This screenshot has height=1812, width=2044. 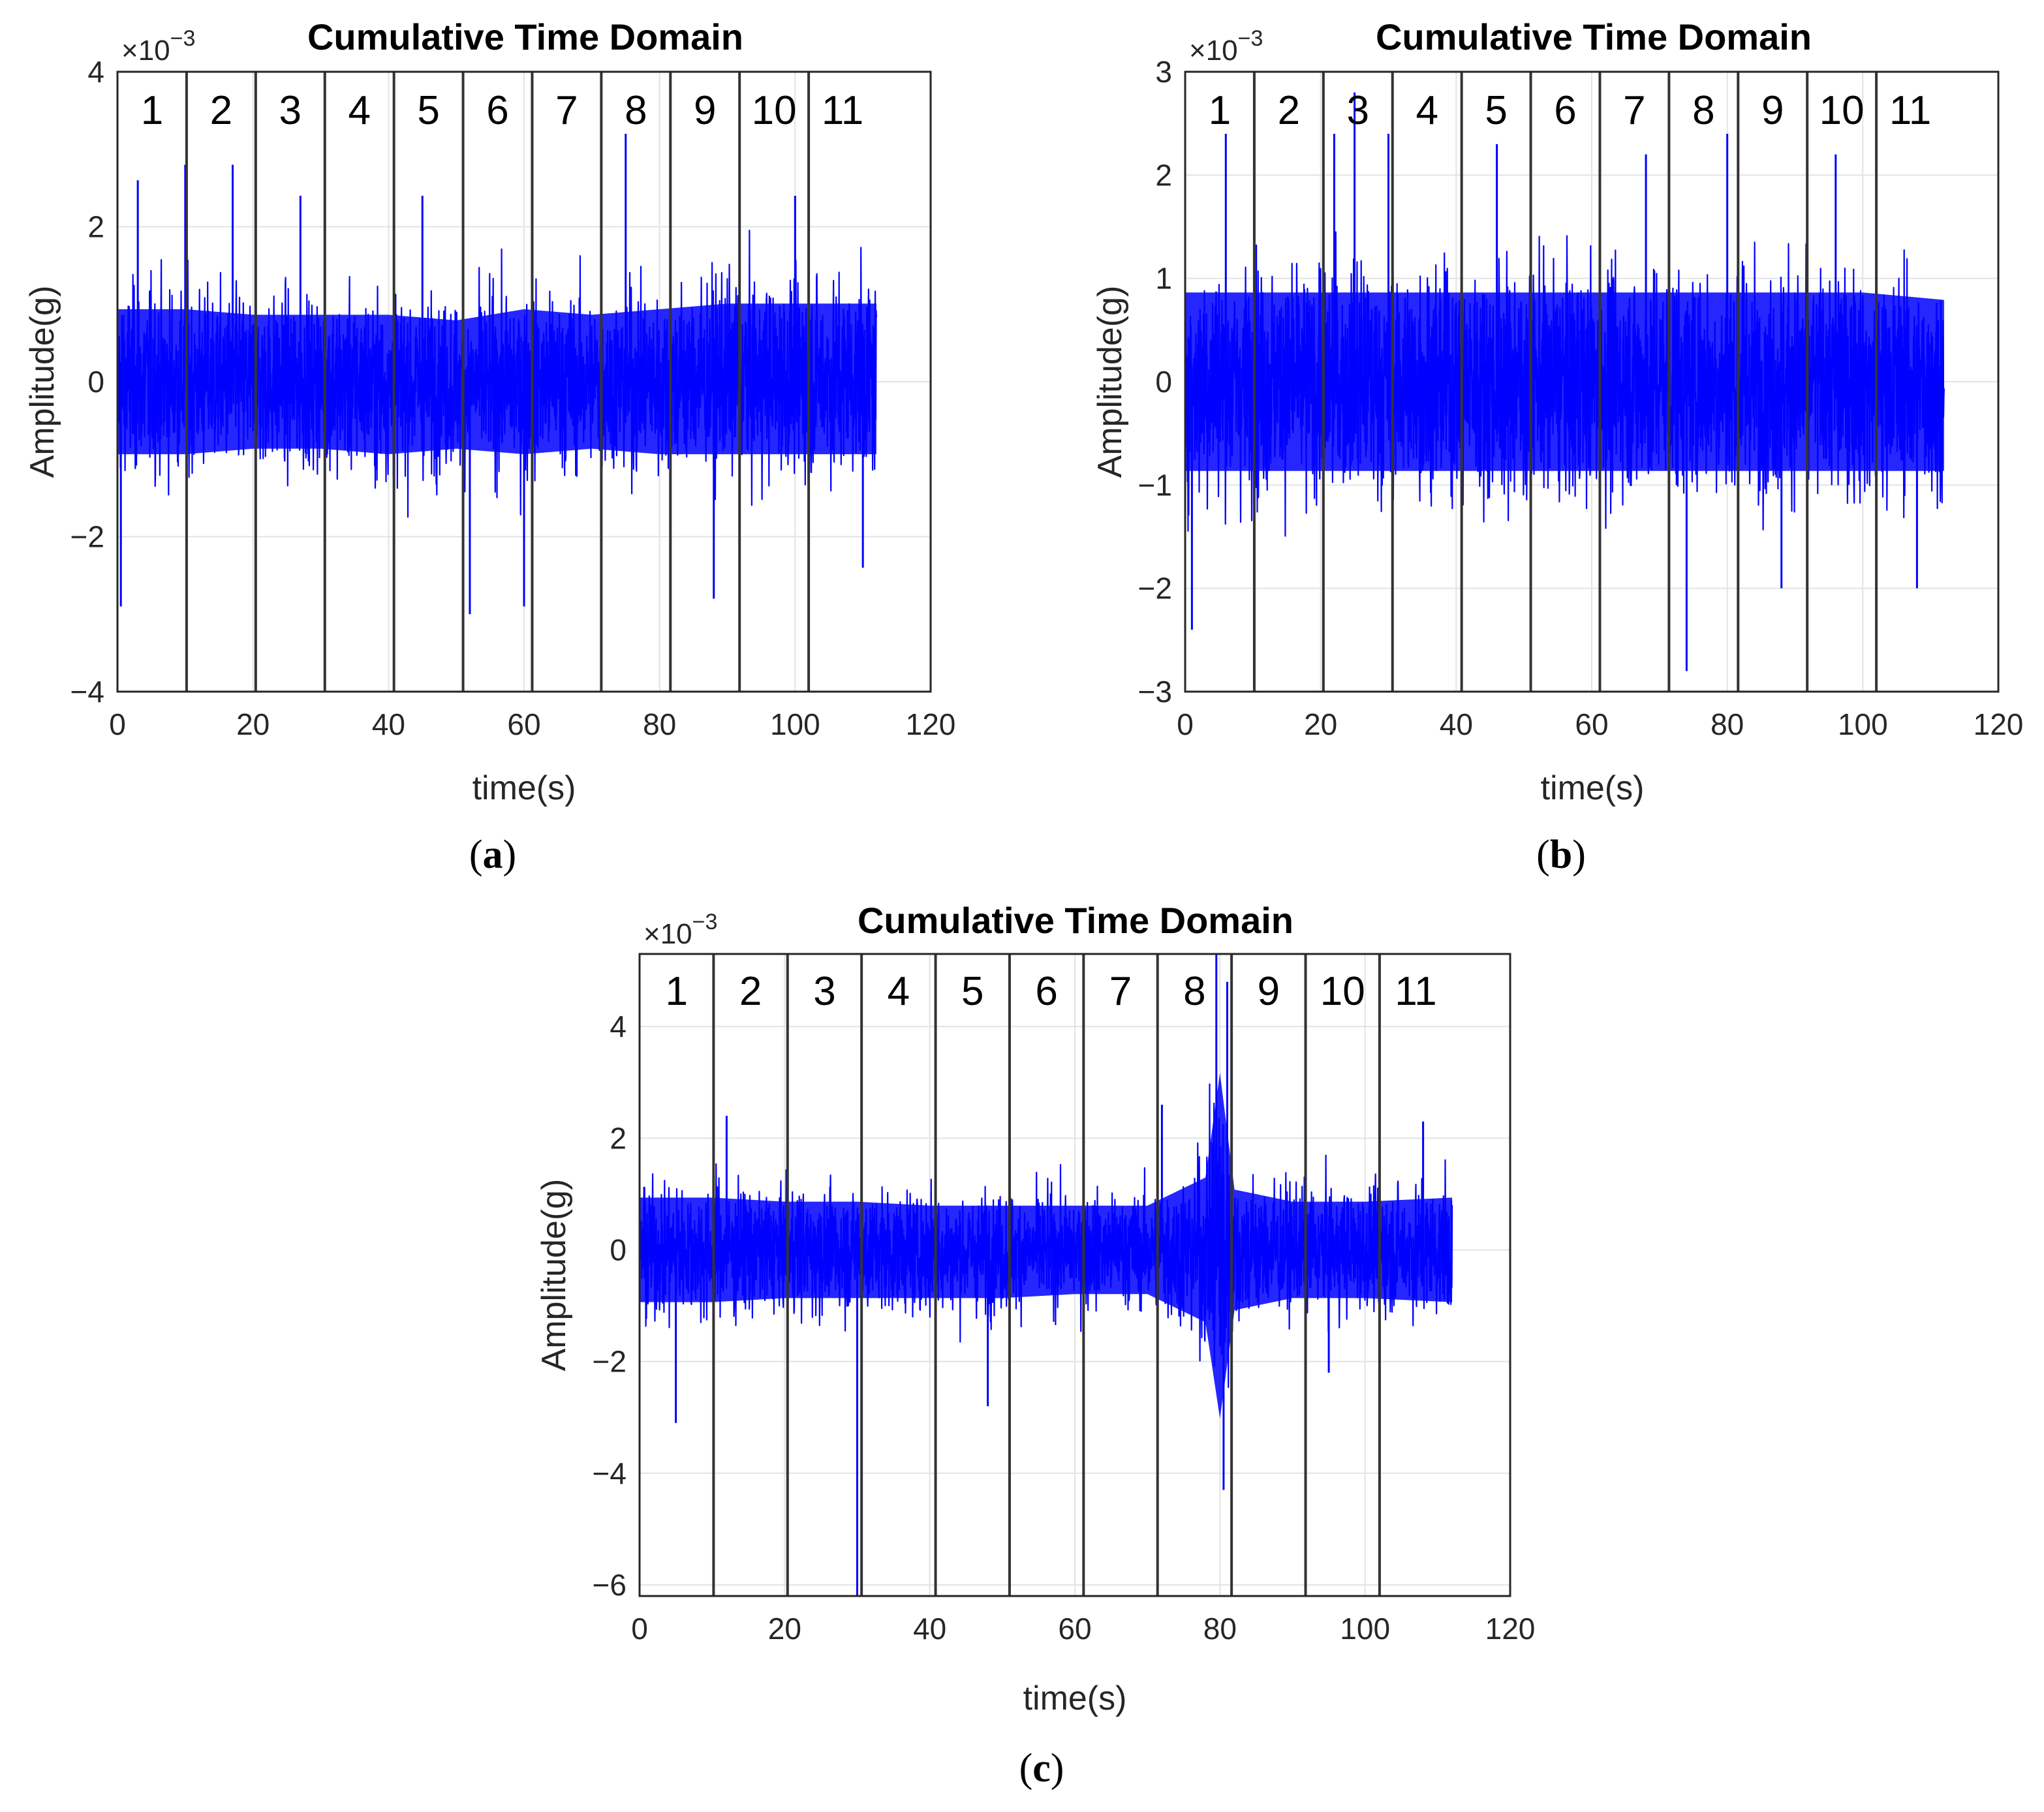 I want to click on y-tick-label: −6, so click(x=610, y=1585).